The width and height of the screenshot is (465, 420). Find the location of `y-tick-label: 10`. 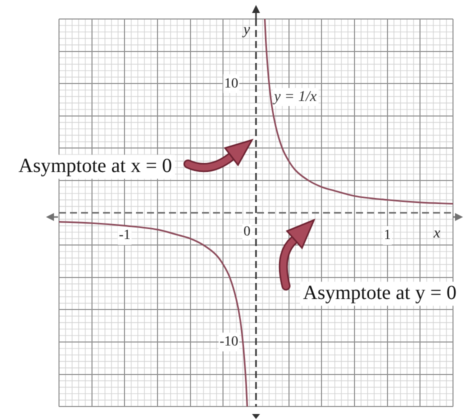

y-tick-label: 10 is located at coordinates (231, 84).